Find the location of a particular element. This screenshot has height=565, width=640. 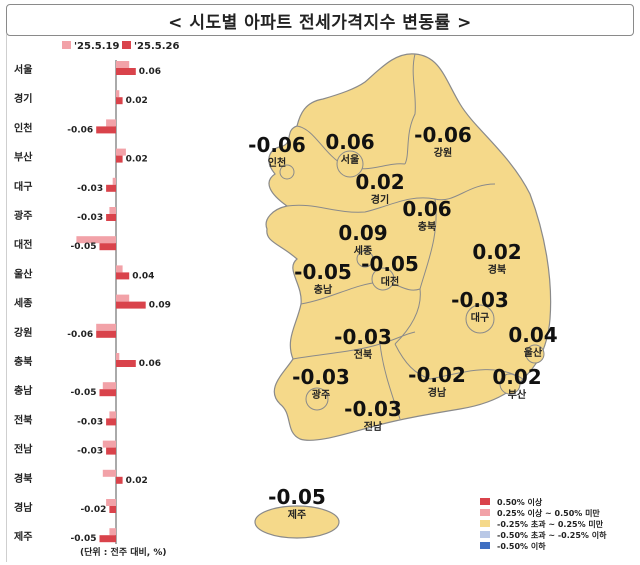

daegu-area is located at coordinates (480, 319).